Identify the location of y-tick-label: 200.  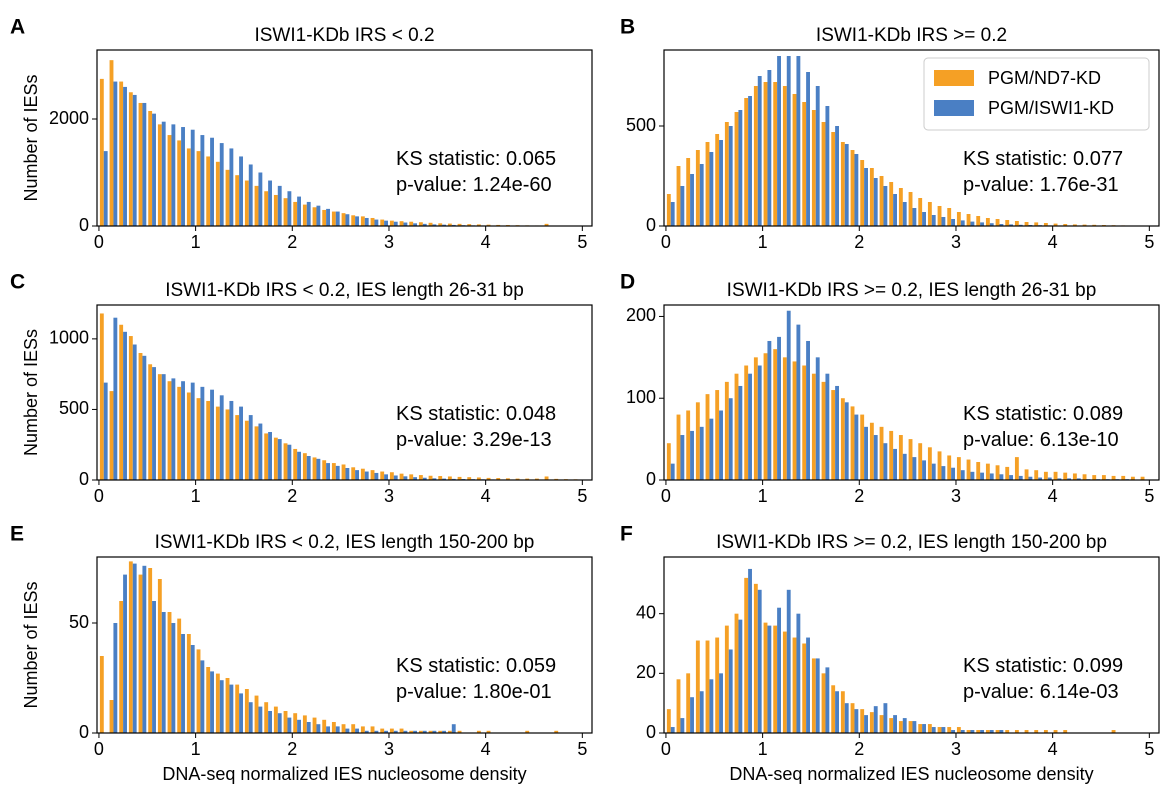
(641, 315).